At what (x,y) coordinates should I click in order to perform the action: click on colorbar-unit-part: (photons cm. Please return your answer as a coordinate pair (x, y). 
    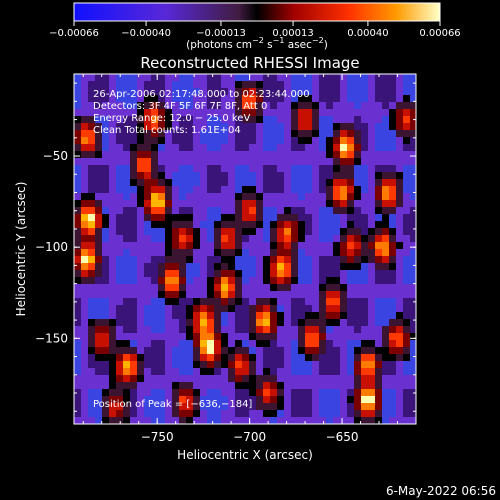
    Looking at the image, I should click on (219, 45).